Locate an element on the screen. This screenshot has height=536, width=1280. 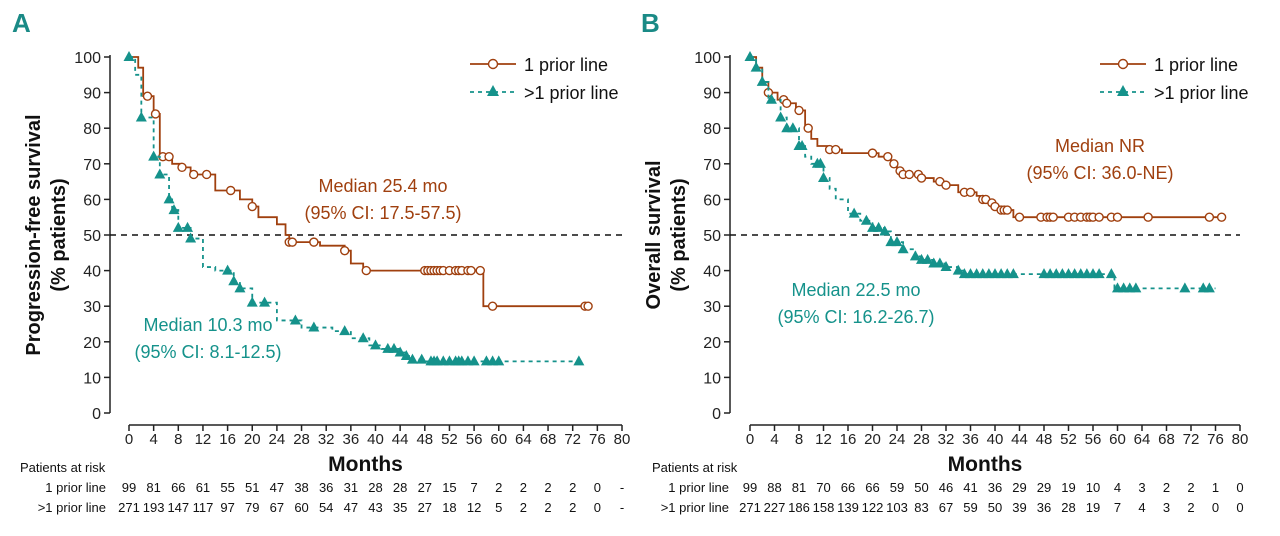
panel-a-y-axis-title-line: Progression-free survival is located at coordinates (34, 234).